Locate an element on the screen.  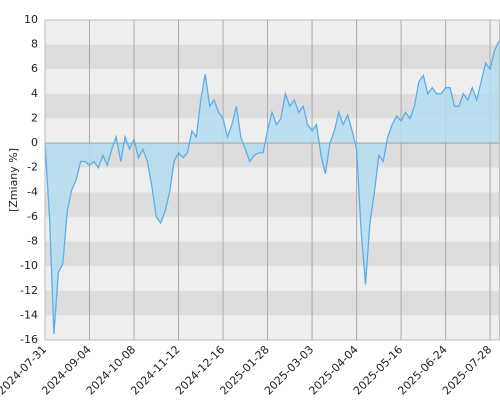
y-tick-label: 6 is located at coordinates (34, 68).